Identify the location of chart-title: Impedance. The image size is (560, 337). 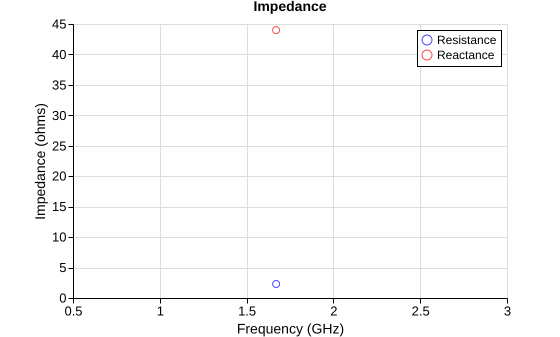
(290, 7).